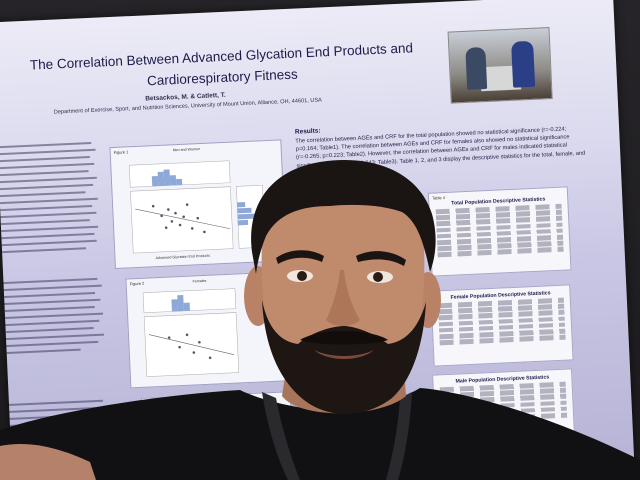  What do you see at coordinates (191, 332) in the screenshot?
I see `figure-2-scatter` at bounding box center [191, 332].